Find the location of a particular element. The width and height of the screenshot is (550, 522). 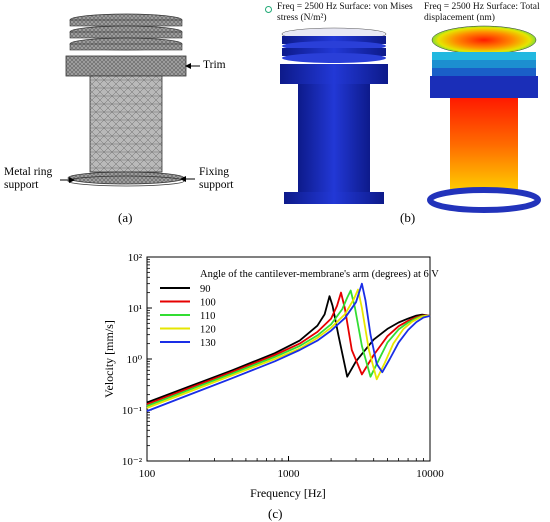

y-axis-label: Velocity [mm/s] is located at coordinates (109, 359).